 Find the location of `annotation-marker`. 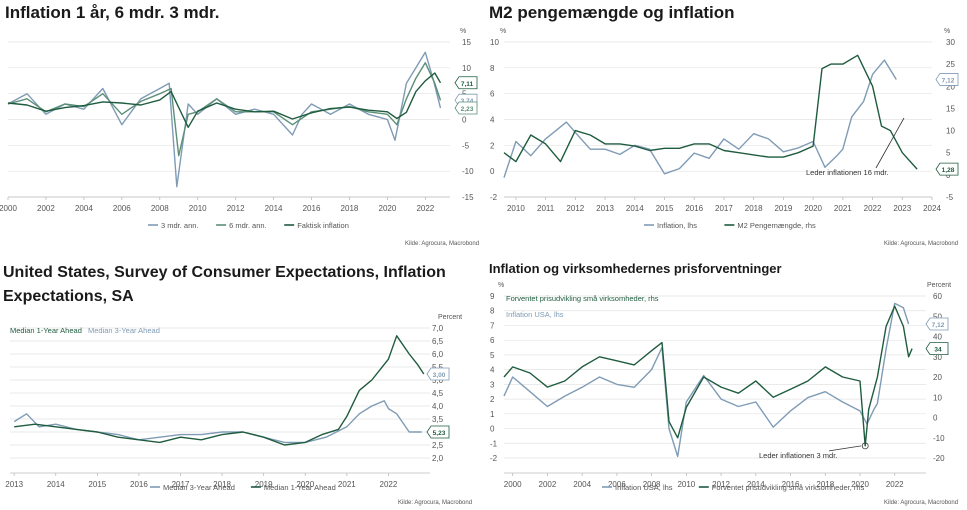

annotation-marker is located at coordinates (865, 446).